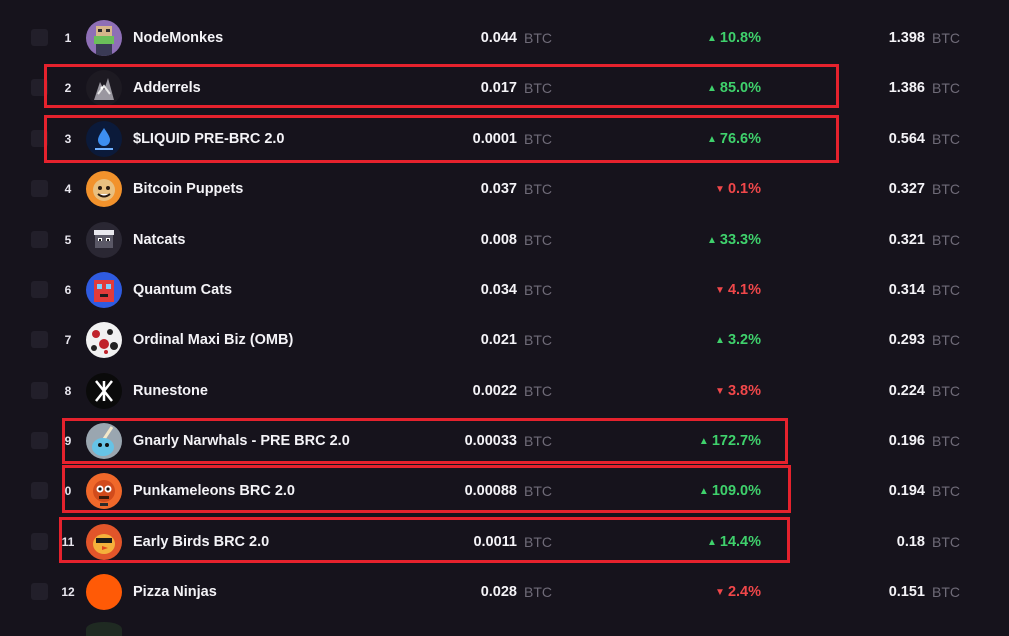  What do you see at coordinates (730, 441) in the screenshot?
I see `price-change: ▲ 172.7%` at bounding box center [730, 441].